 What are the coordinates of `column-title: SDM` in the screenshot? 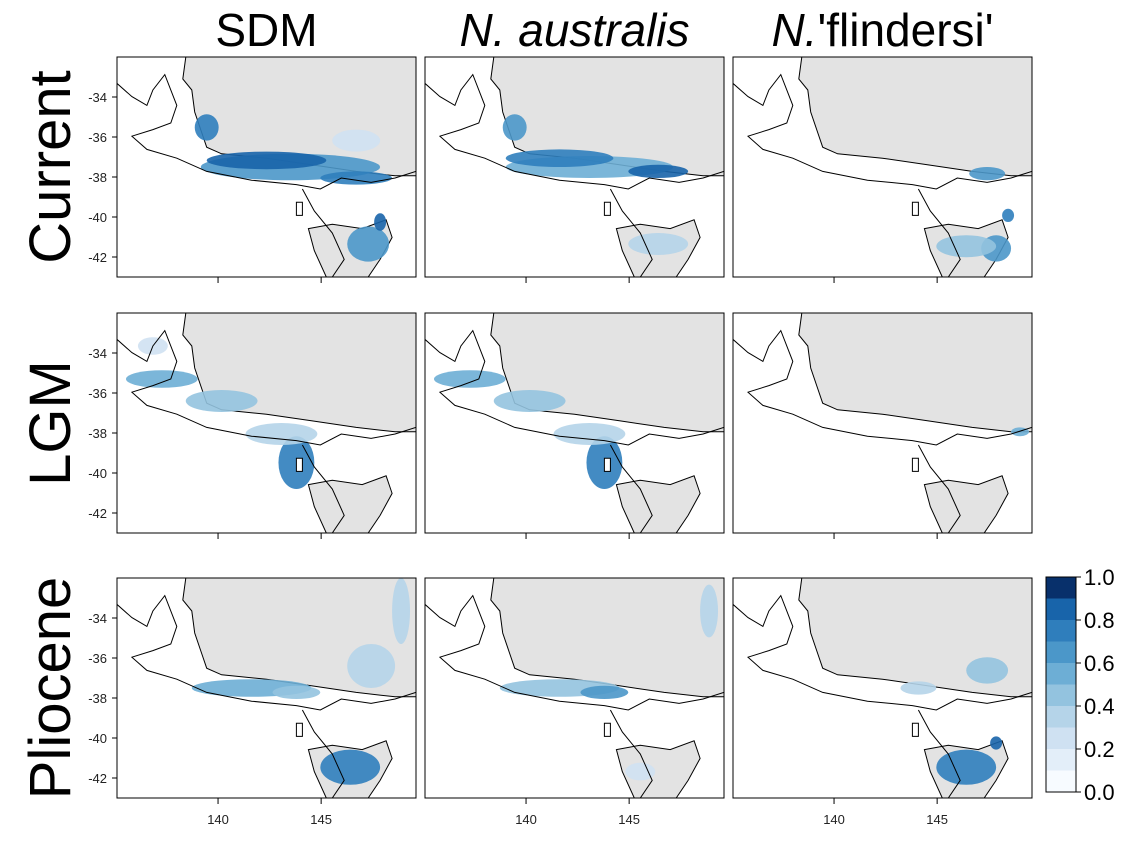 It's located at (266, 30).